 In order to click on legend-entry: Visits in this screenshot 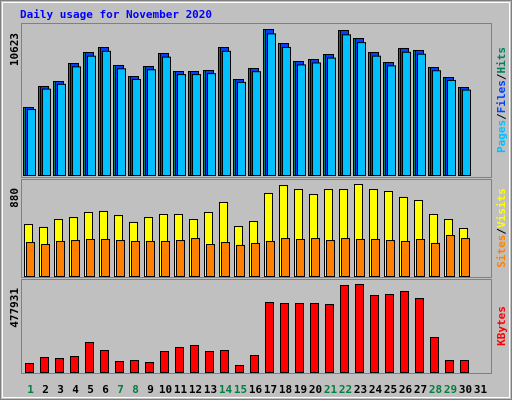, I will do `click(501, 208)`.